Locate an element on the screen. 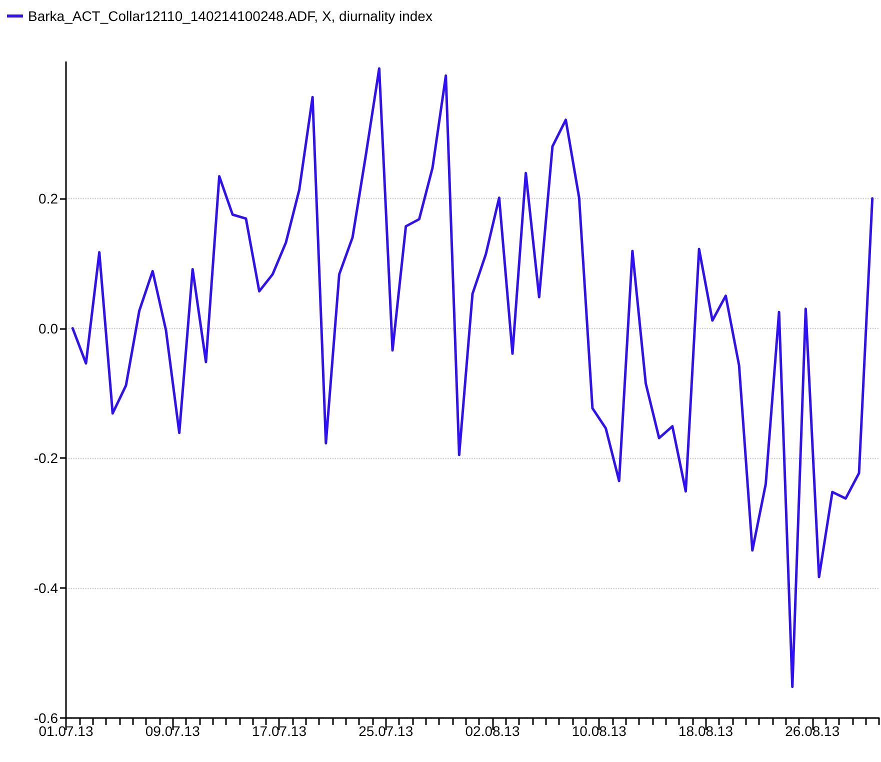 This screenshot has width=881, height=762. x-tick-label: 17.07.13 is located at coordinates (279, 731).